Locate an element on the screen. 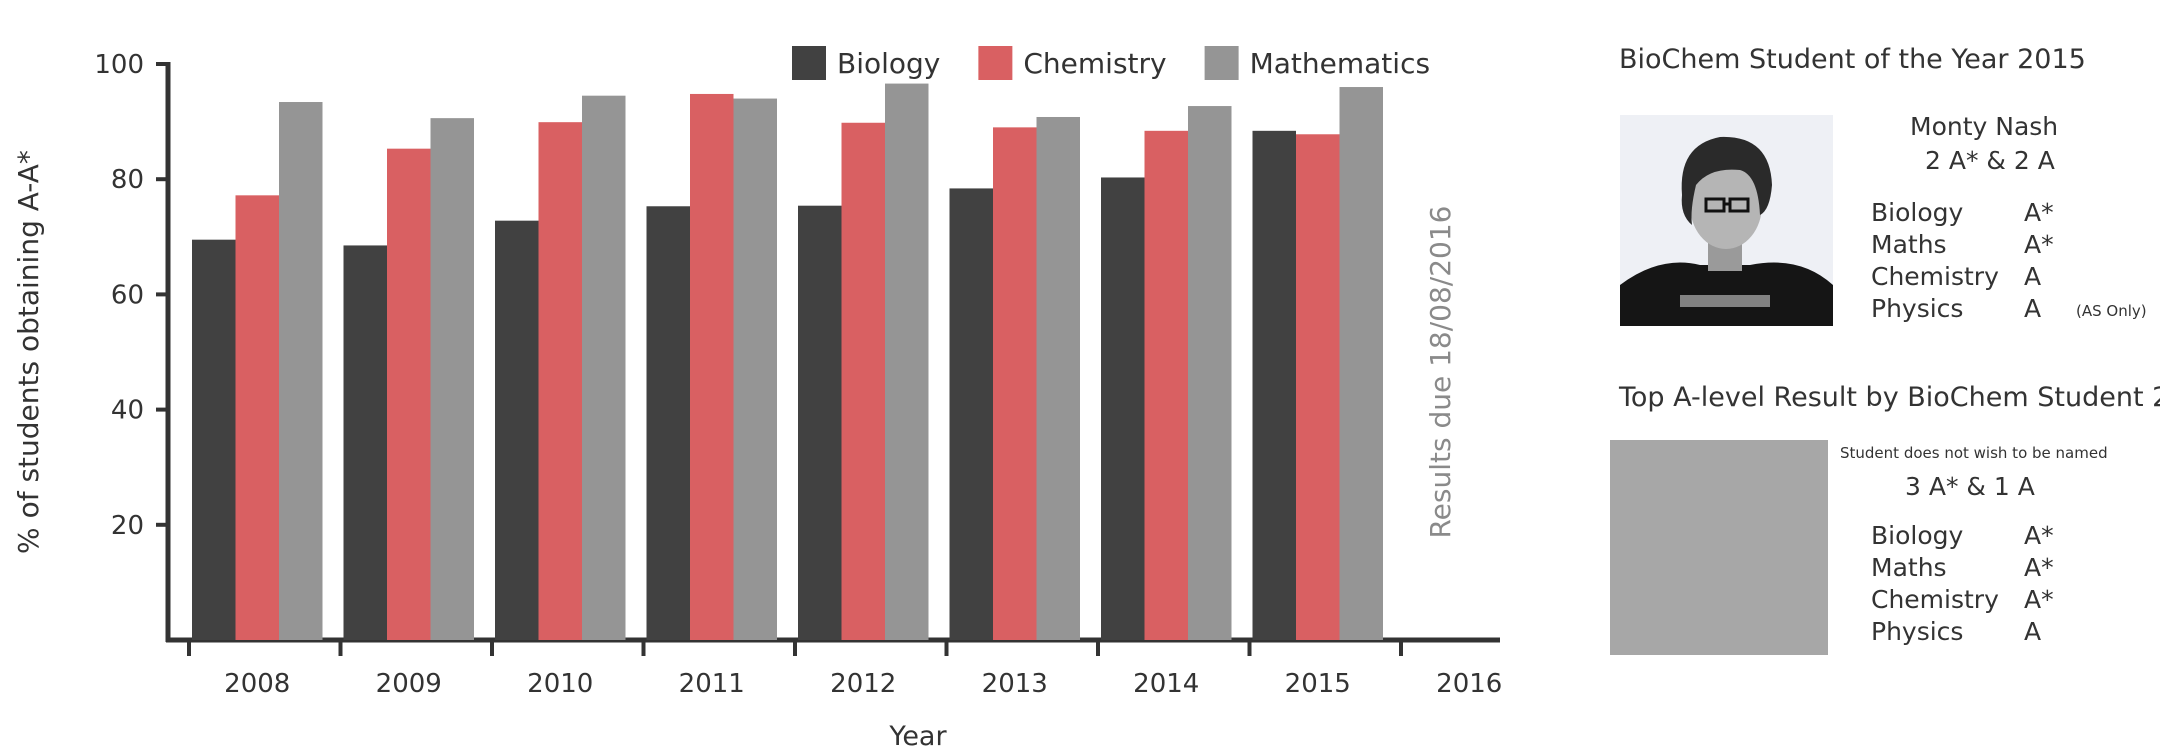  bar-mathematics-2014 is located at coordinates (1210, 373).